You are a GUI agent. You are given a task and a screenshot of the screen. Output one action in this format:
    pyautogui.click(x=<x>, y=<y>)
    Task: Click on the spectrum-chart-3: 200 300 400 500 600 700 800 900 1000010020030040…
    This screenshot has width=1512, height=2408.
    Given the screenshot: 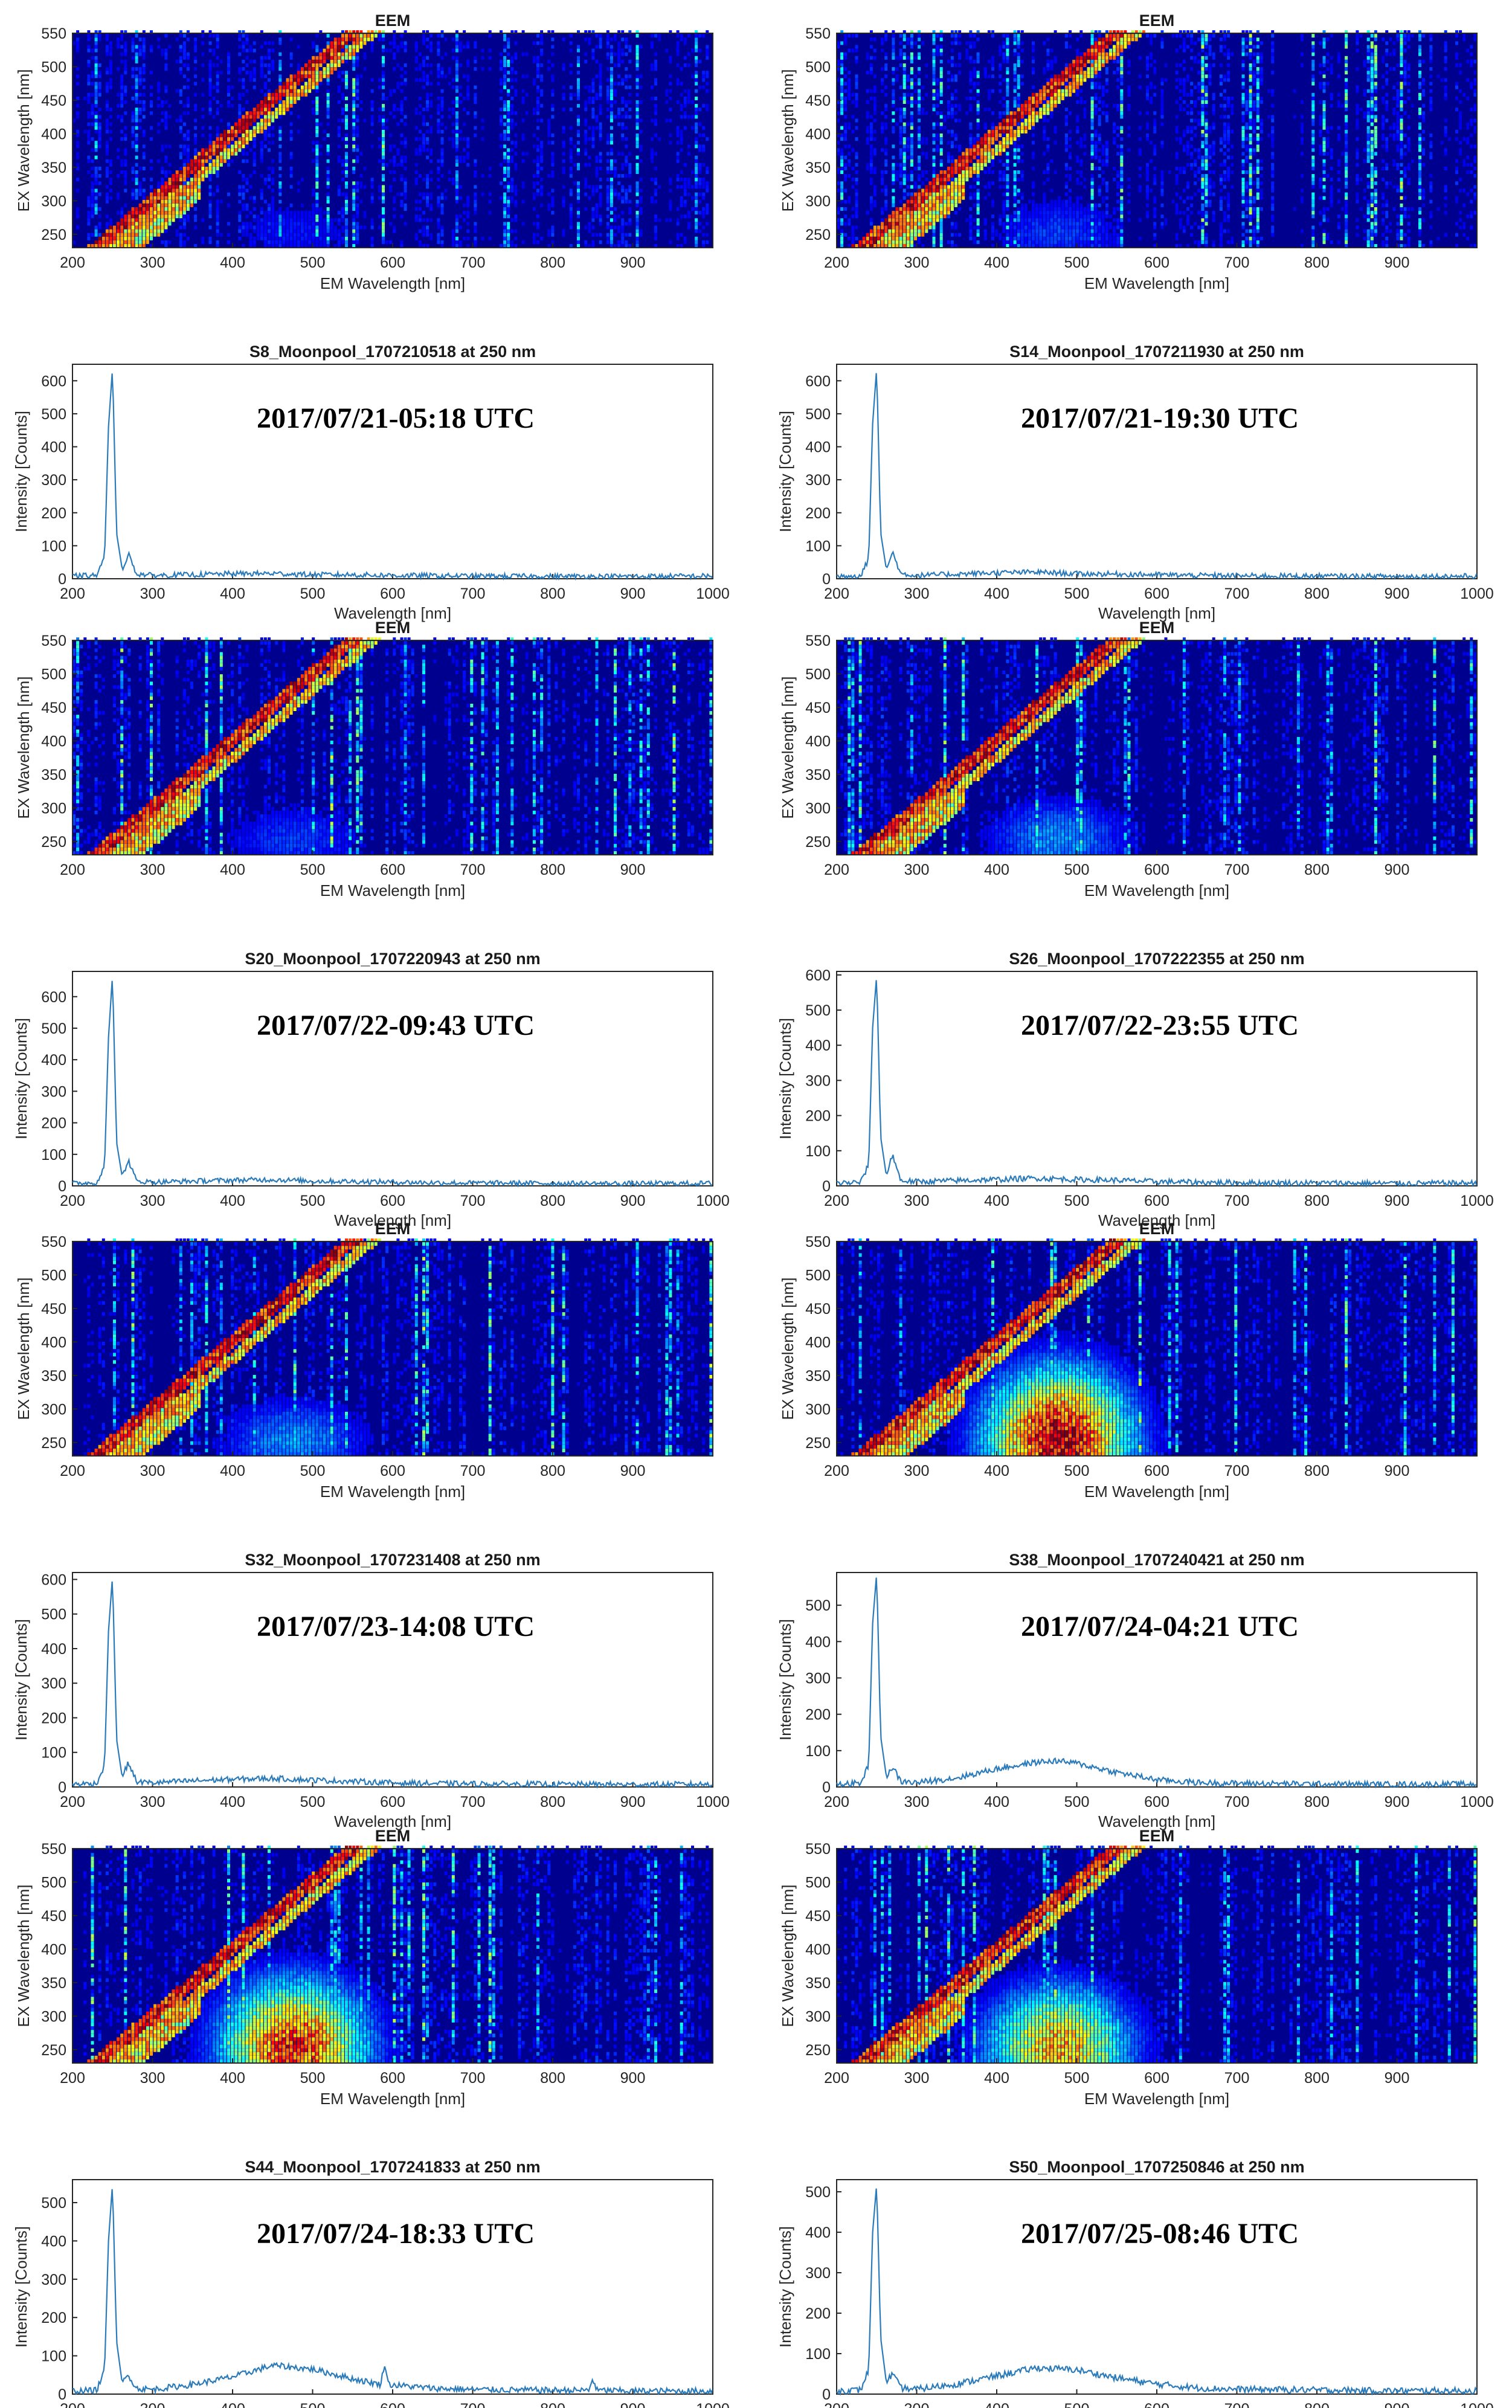 What is the action you would take?
    pyautogui.click(x=1135, y=482)
    